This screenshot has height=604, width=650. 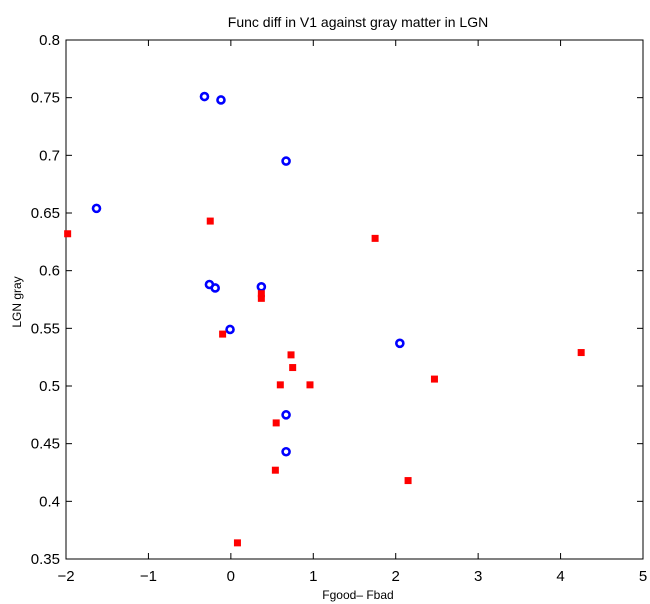 I want to click on y-tick-label: 0.4, so click(x=49, y=501).